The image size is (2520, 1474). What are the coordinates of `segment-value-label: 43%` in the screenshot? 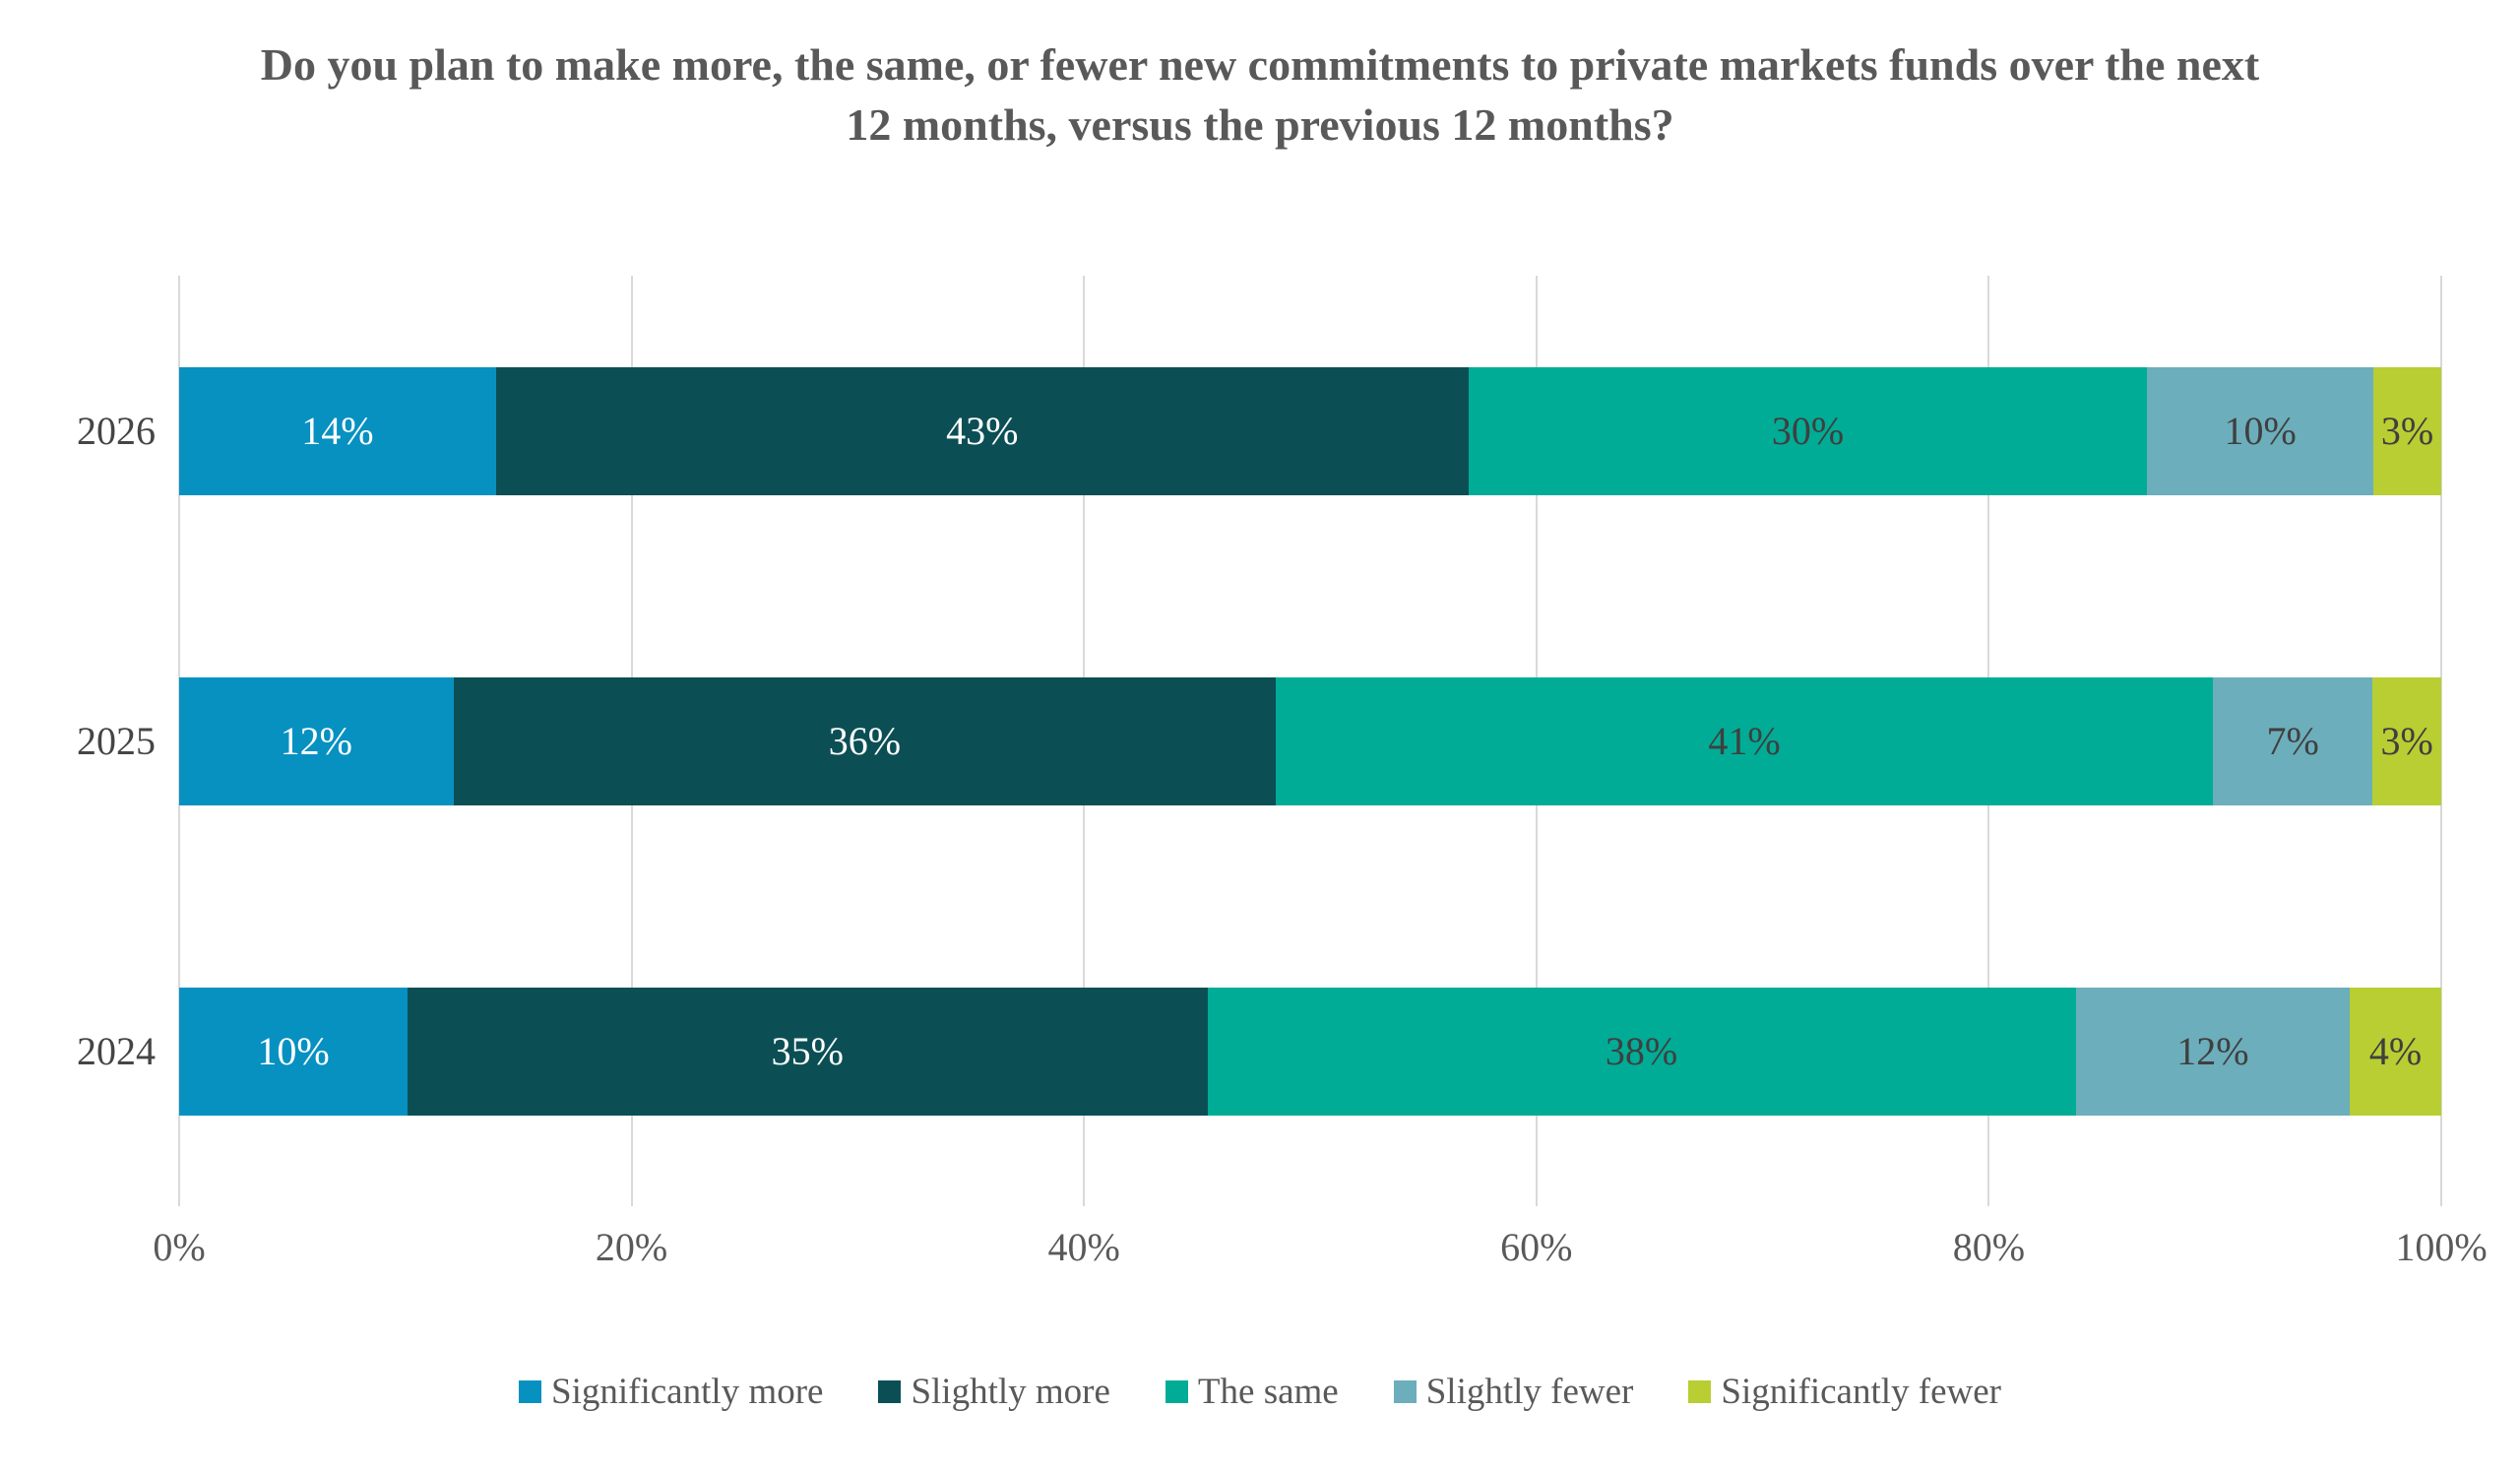 It's located at (982, 431).